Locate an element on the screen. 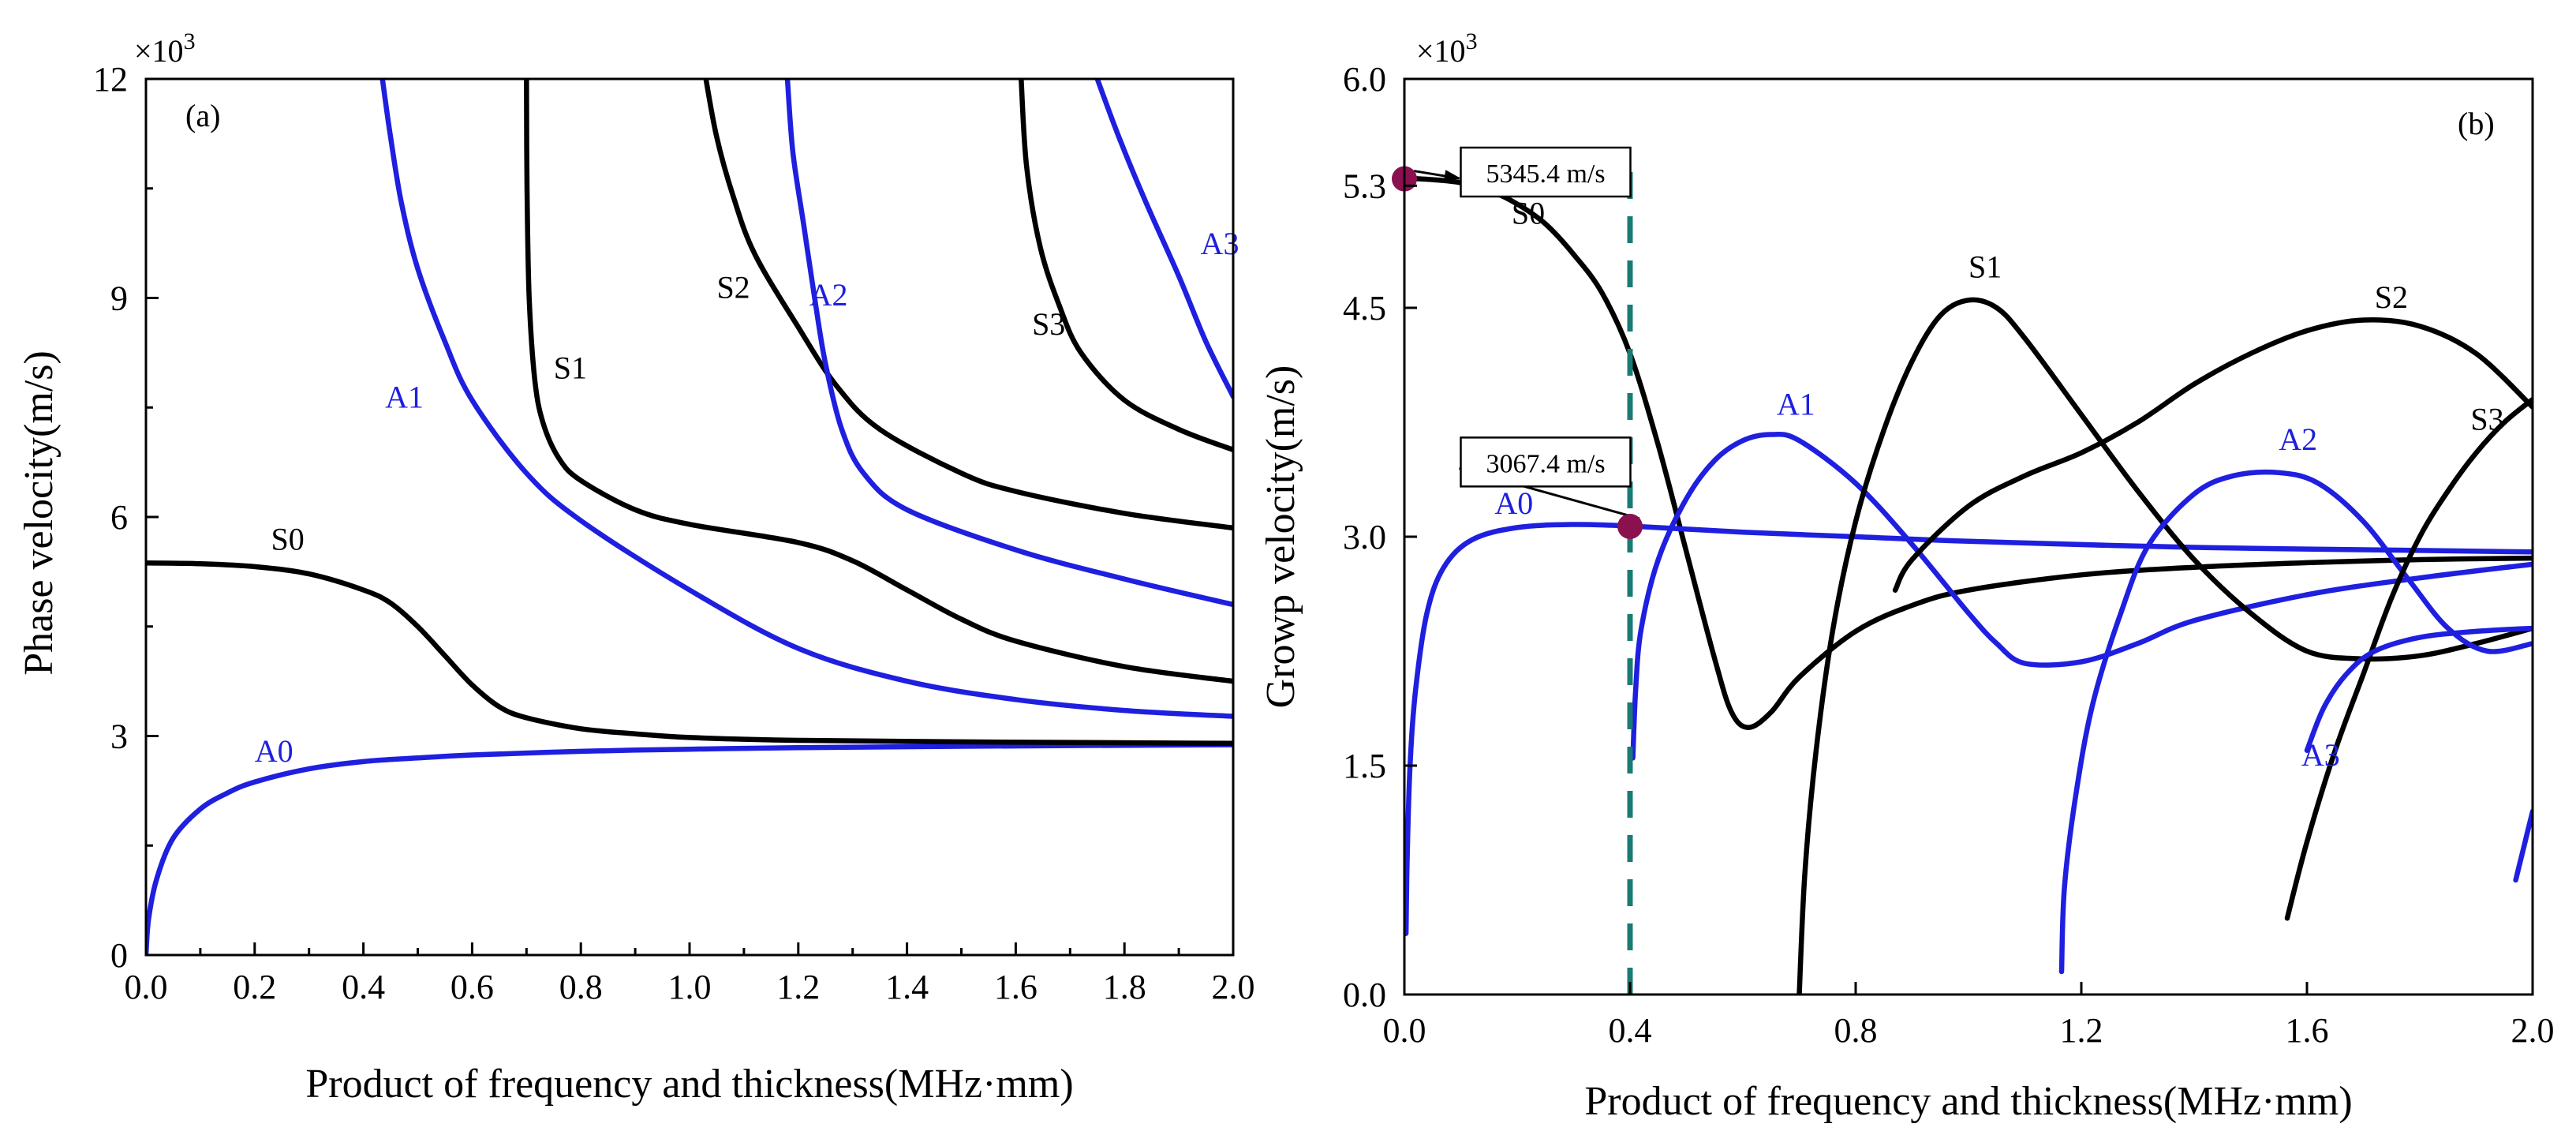 The height and width of the screenshot is (1135, 2576). panel-a-x-tick-label: 0.4 is located at coordinates (363, 987).